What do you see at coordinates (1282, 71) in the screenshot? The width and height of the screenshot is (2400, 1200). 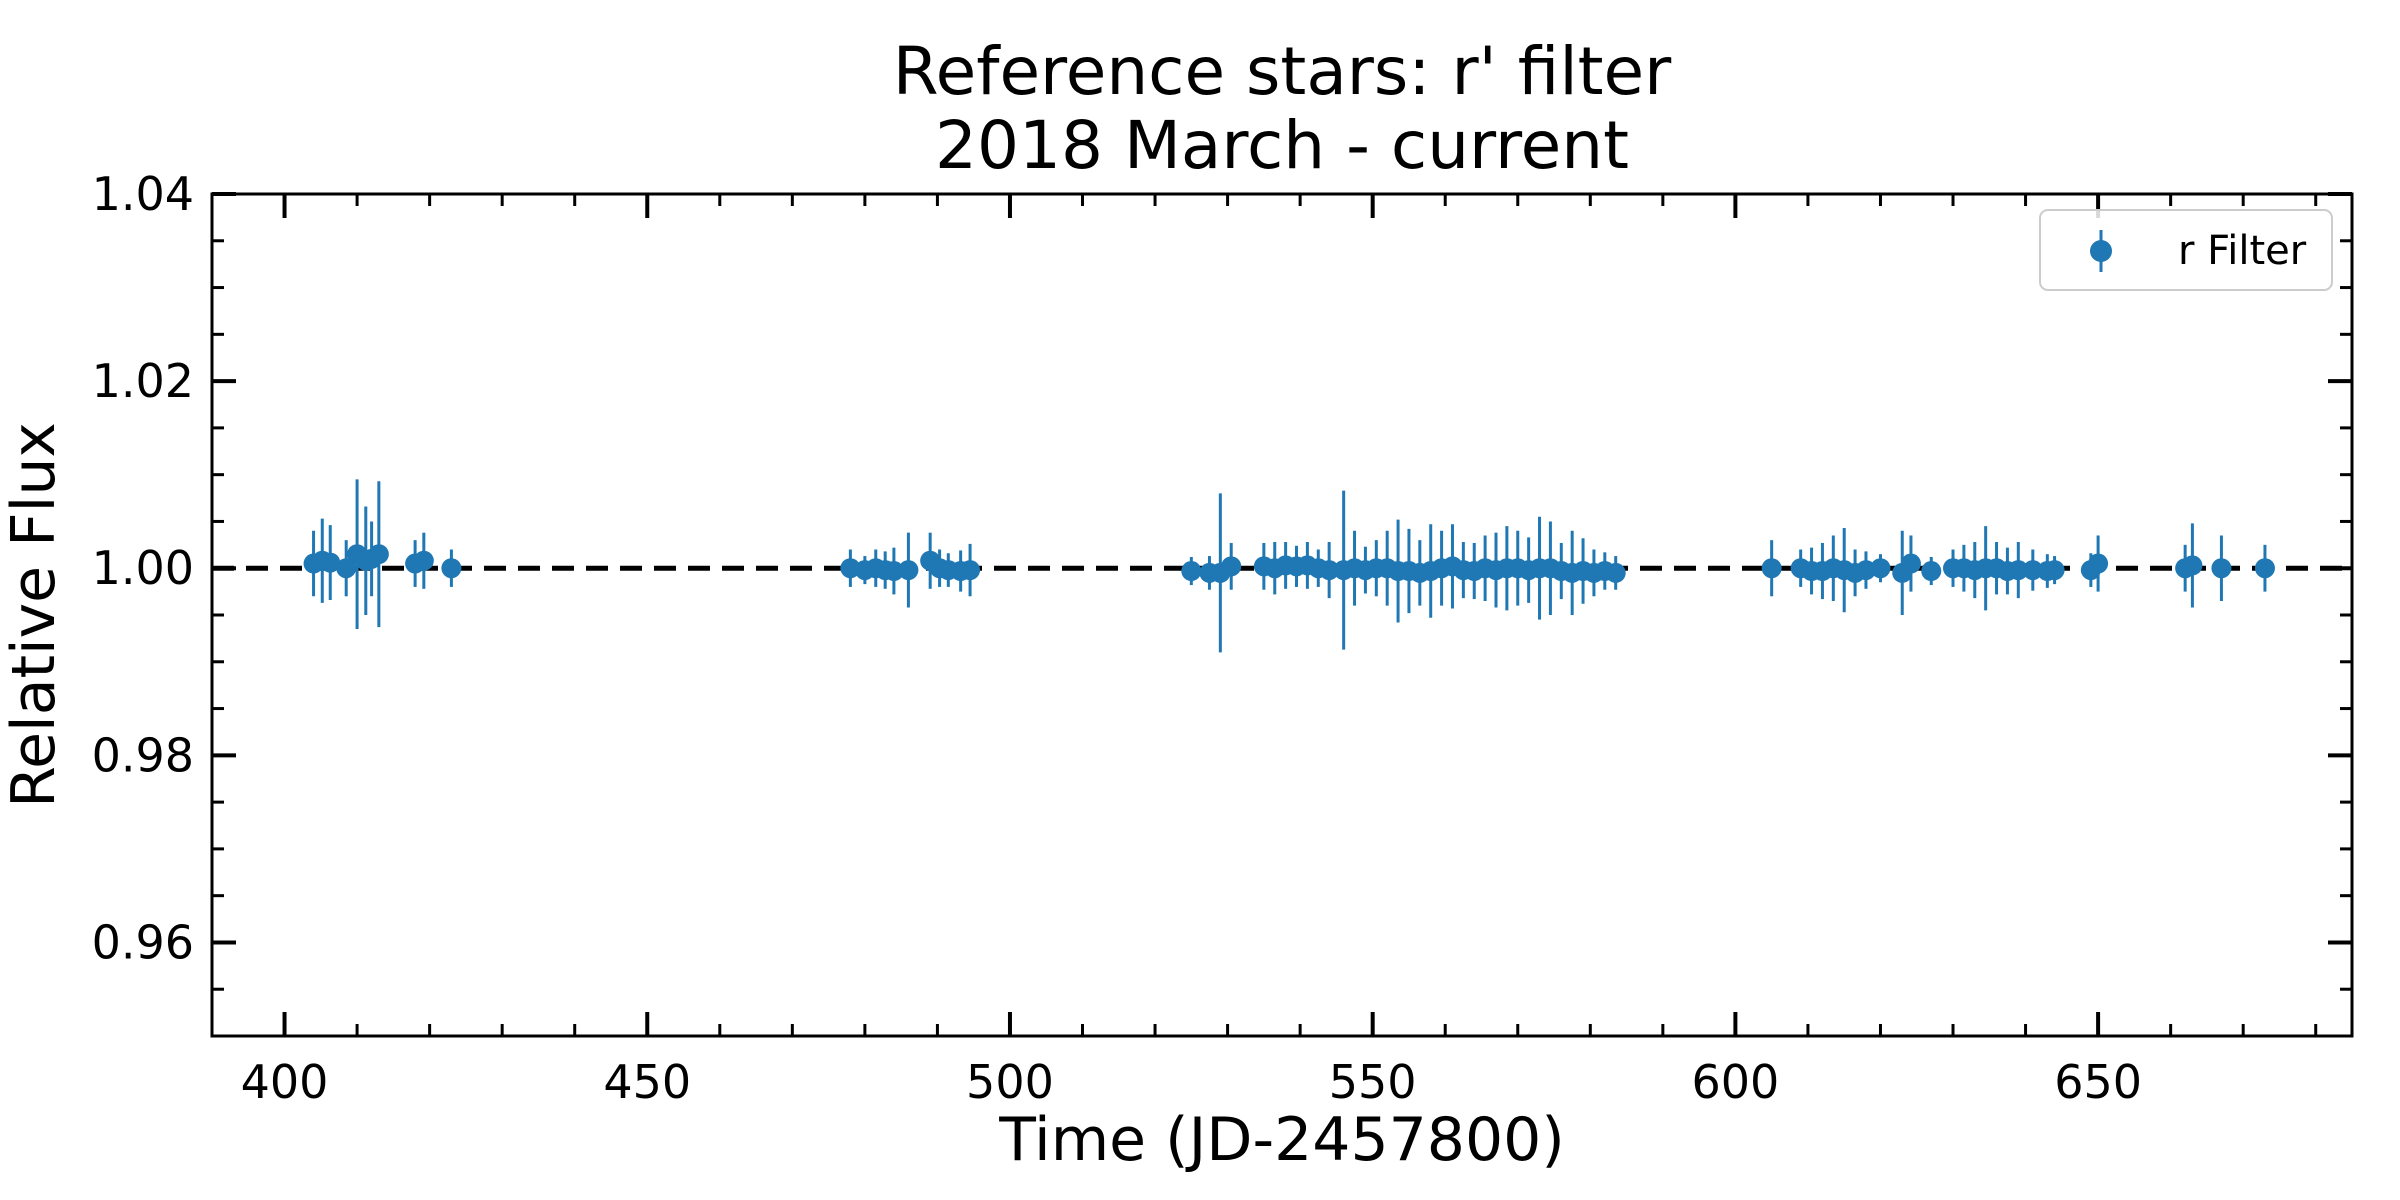 I see `chart-title: Reference stars: r' filter` at bounding box center [1282, 71].